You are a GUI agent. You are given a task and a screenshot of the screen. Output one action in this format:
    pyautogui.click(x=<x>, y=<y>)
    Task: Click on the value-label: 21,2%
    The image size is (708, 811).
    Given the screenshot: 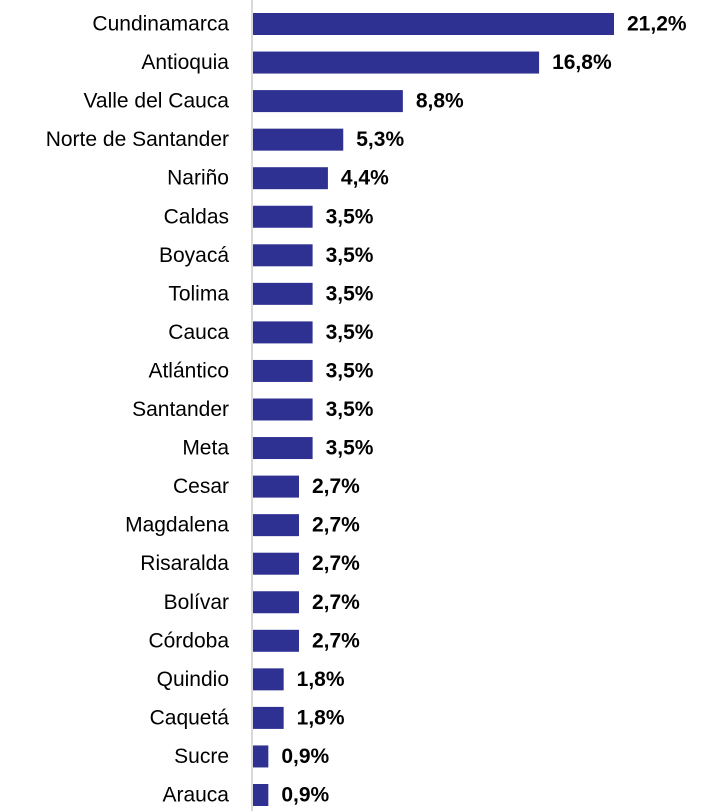 What is the action you would take?
    pyautogui.click(x=657, y=24)
    